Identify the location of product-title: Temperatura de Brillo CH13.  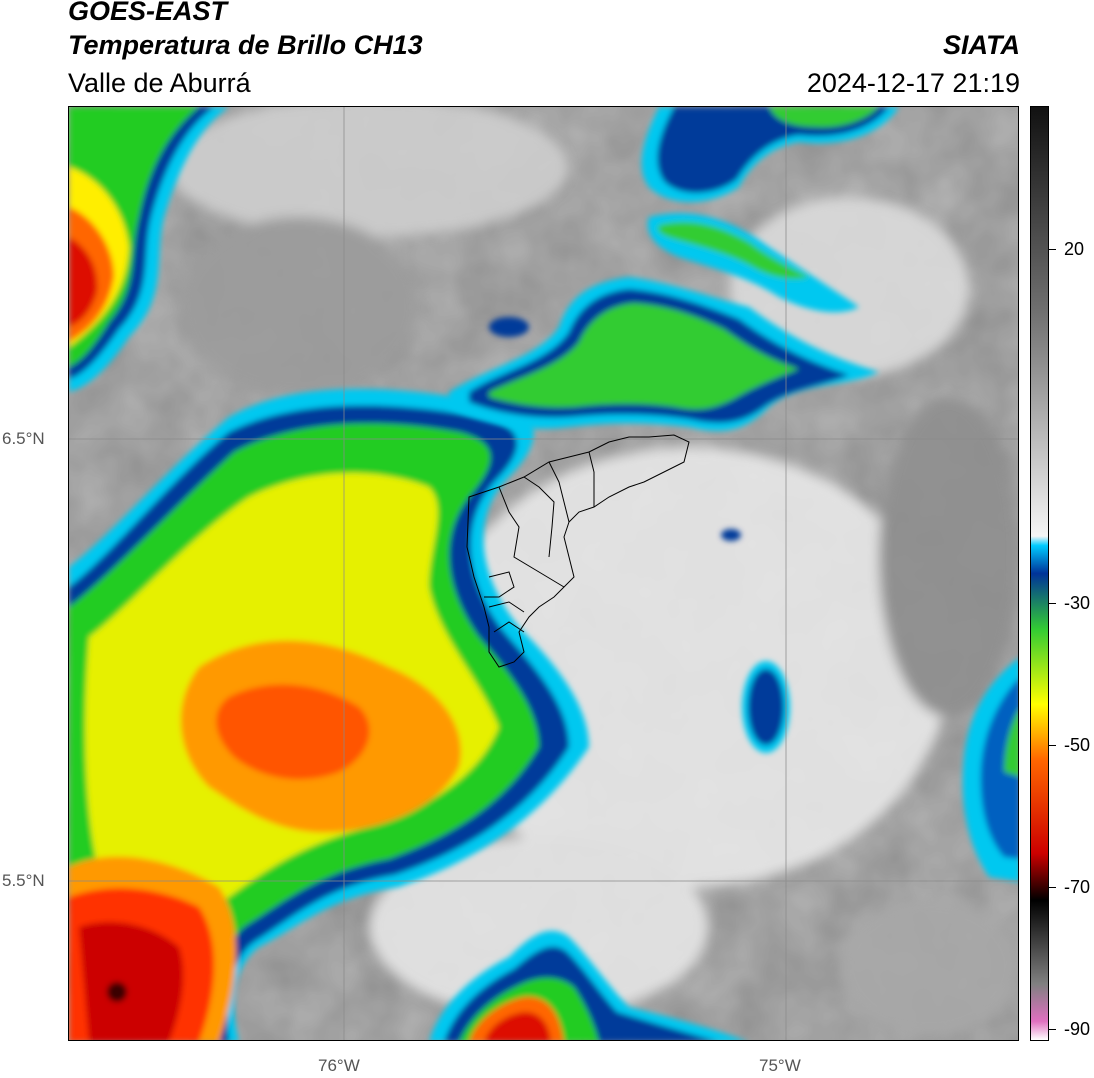
(245, 45).